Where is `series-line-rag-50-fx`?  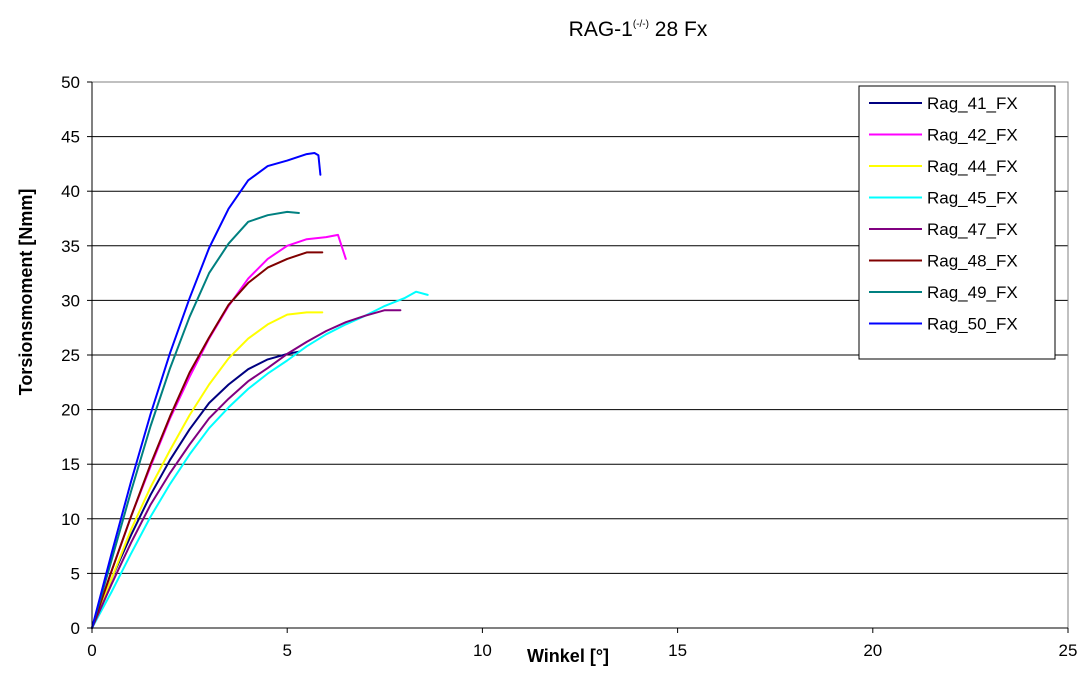 series-line-rag-50-fx is located at coordinates (206, 390).